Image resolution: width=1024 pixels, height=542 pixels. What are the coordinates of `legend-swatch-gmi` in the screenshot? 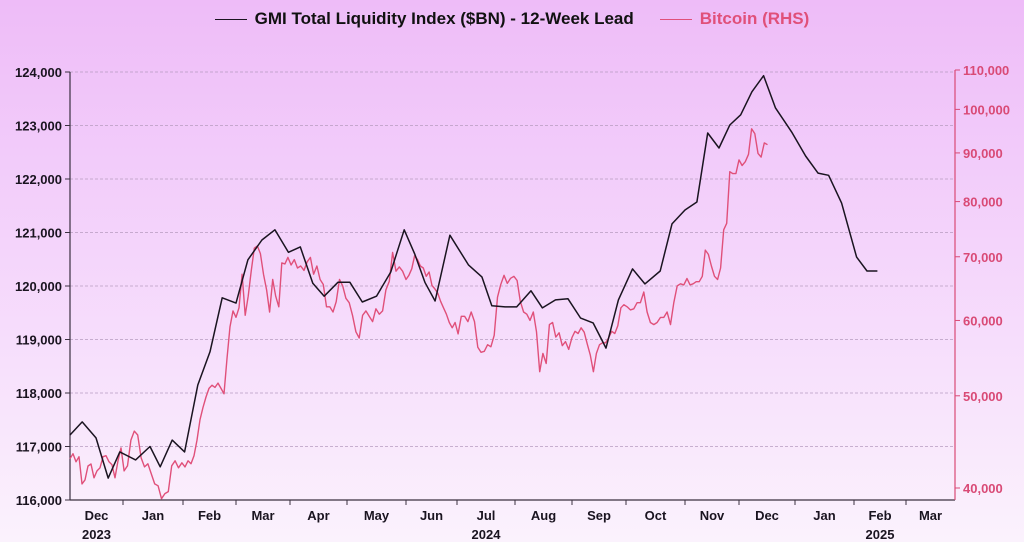 It's located at (230, 19).